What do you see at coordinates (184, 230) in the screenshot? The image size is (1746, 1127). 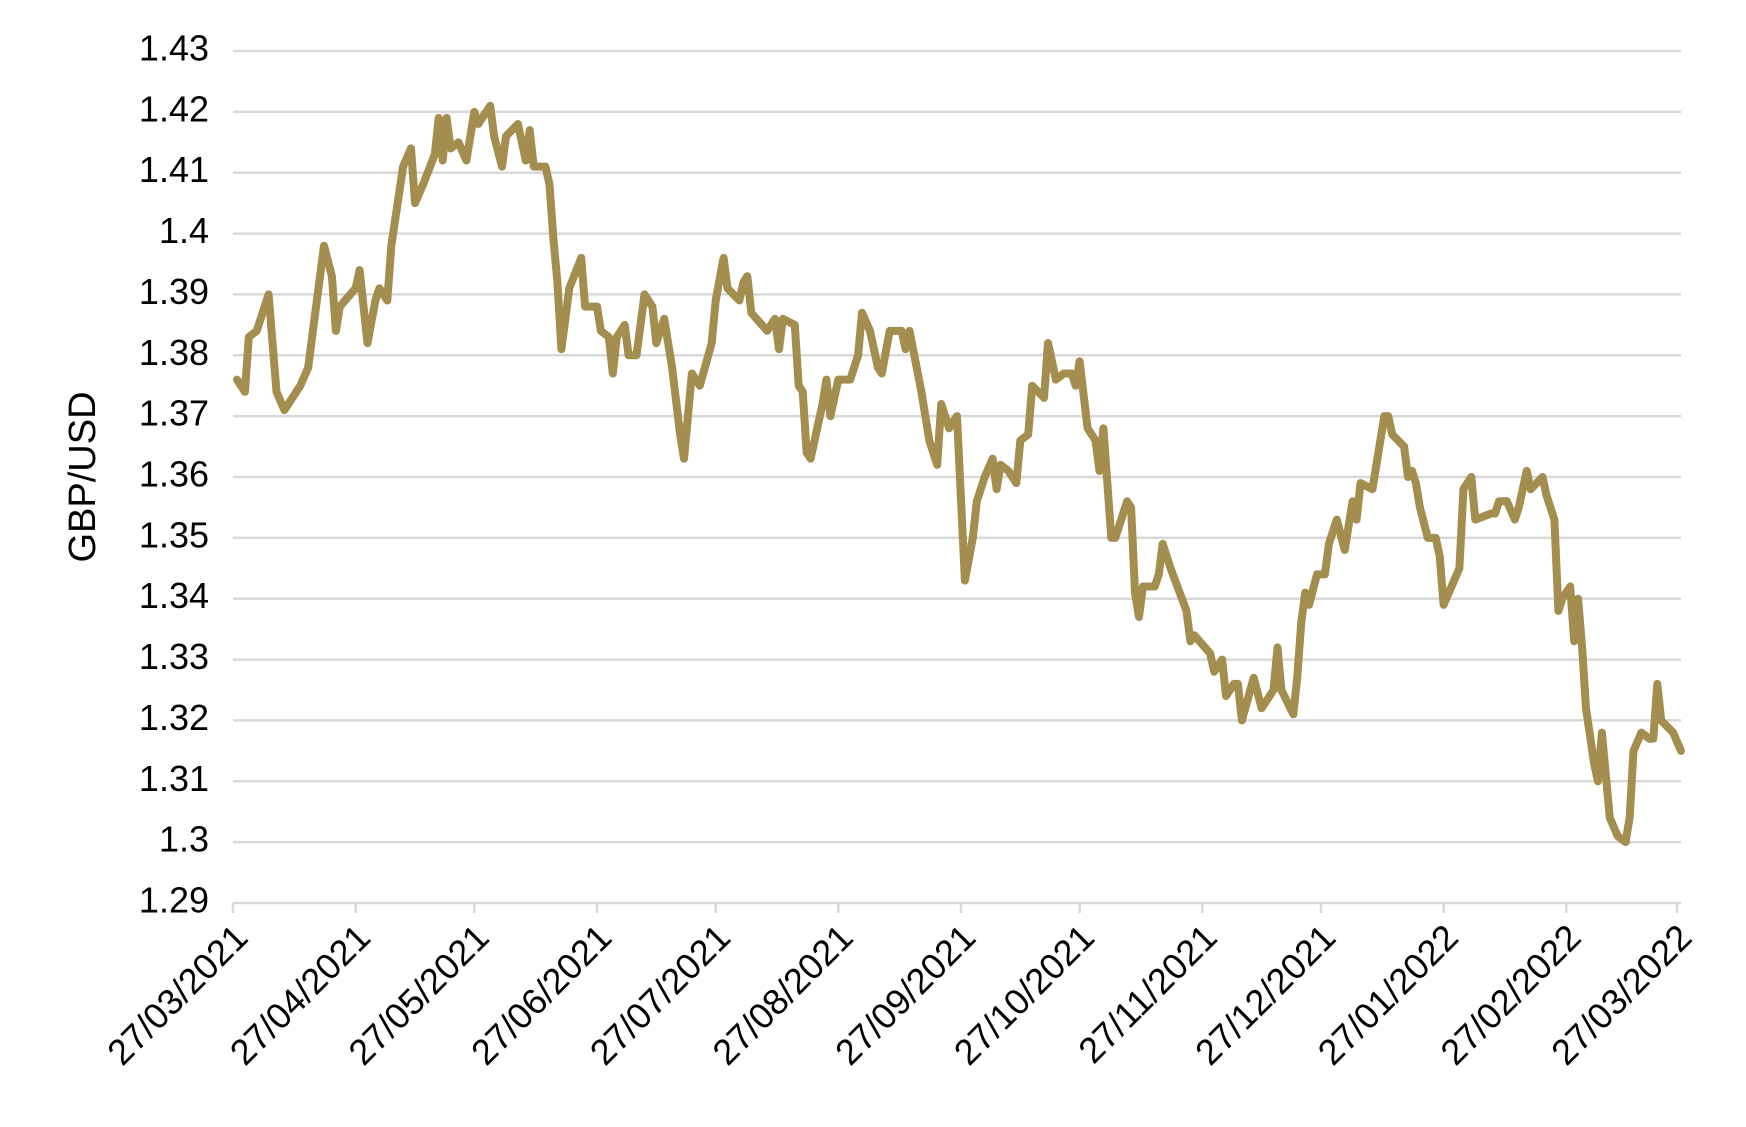 I see `y-tick-label: 1.4` at bounding box center [184, 230].